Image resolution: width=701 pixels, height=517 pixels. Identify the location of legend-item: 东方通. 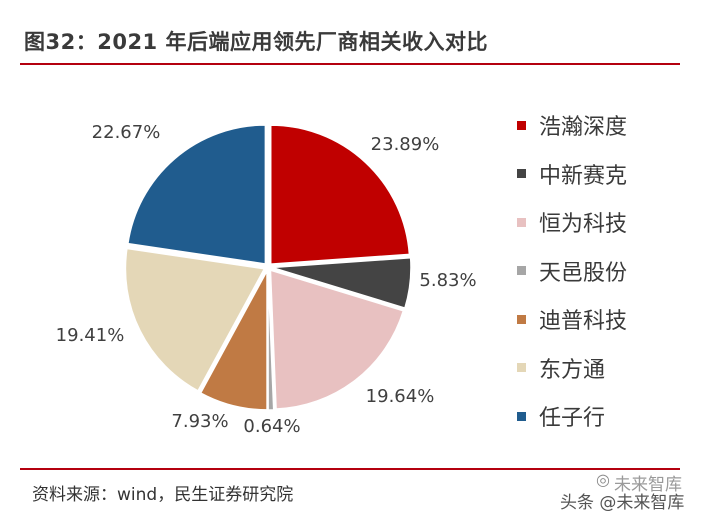
(602, 368).